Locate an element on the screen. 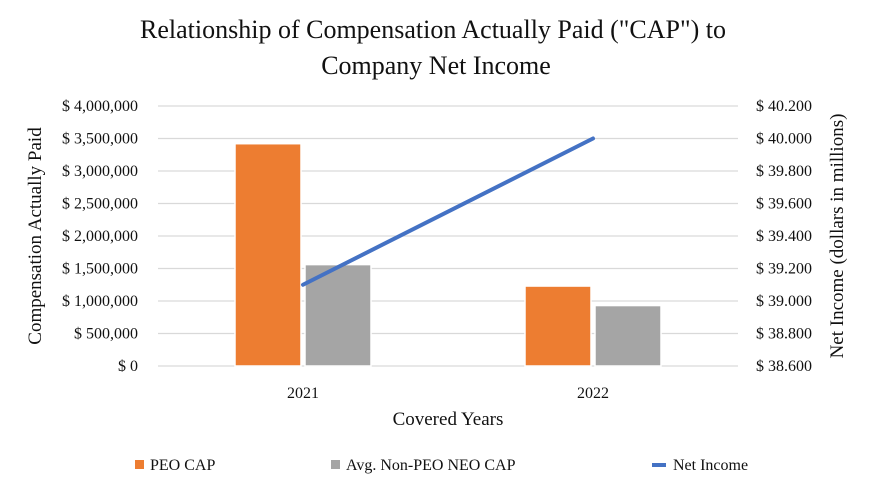  y2-tick-label: $ 39.000 is located at coordinates (784, 301).